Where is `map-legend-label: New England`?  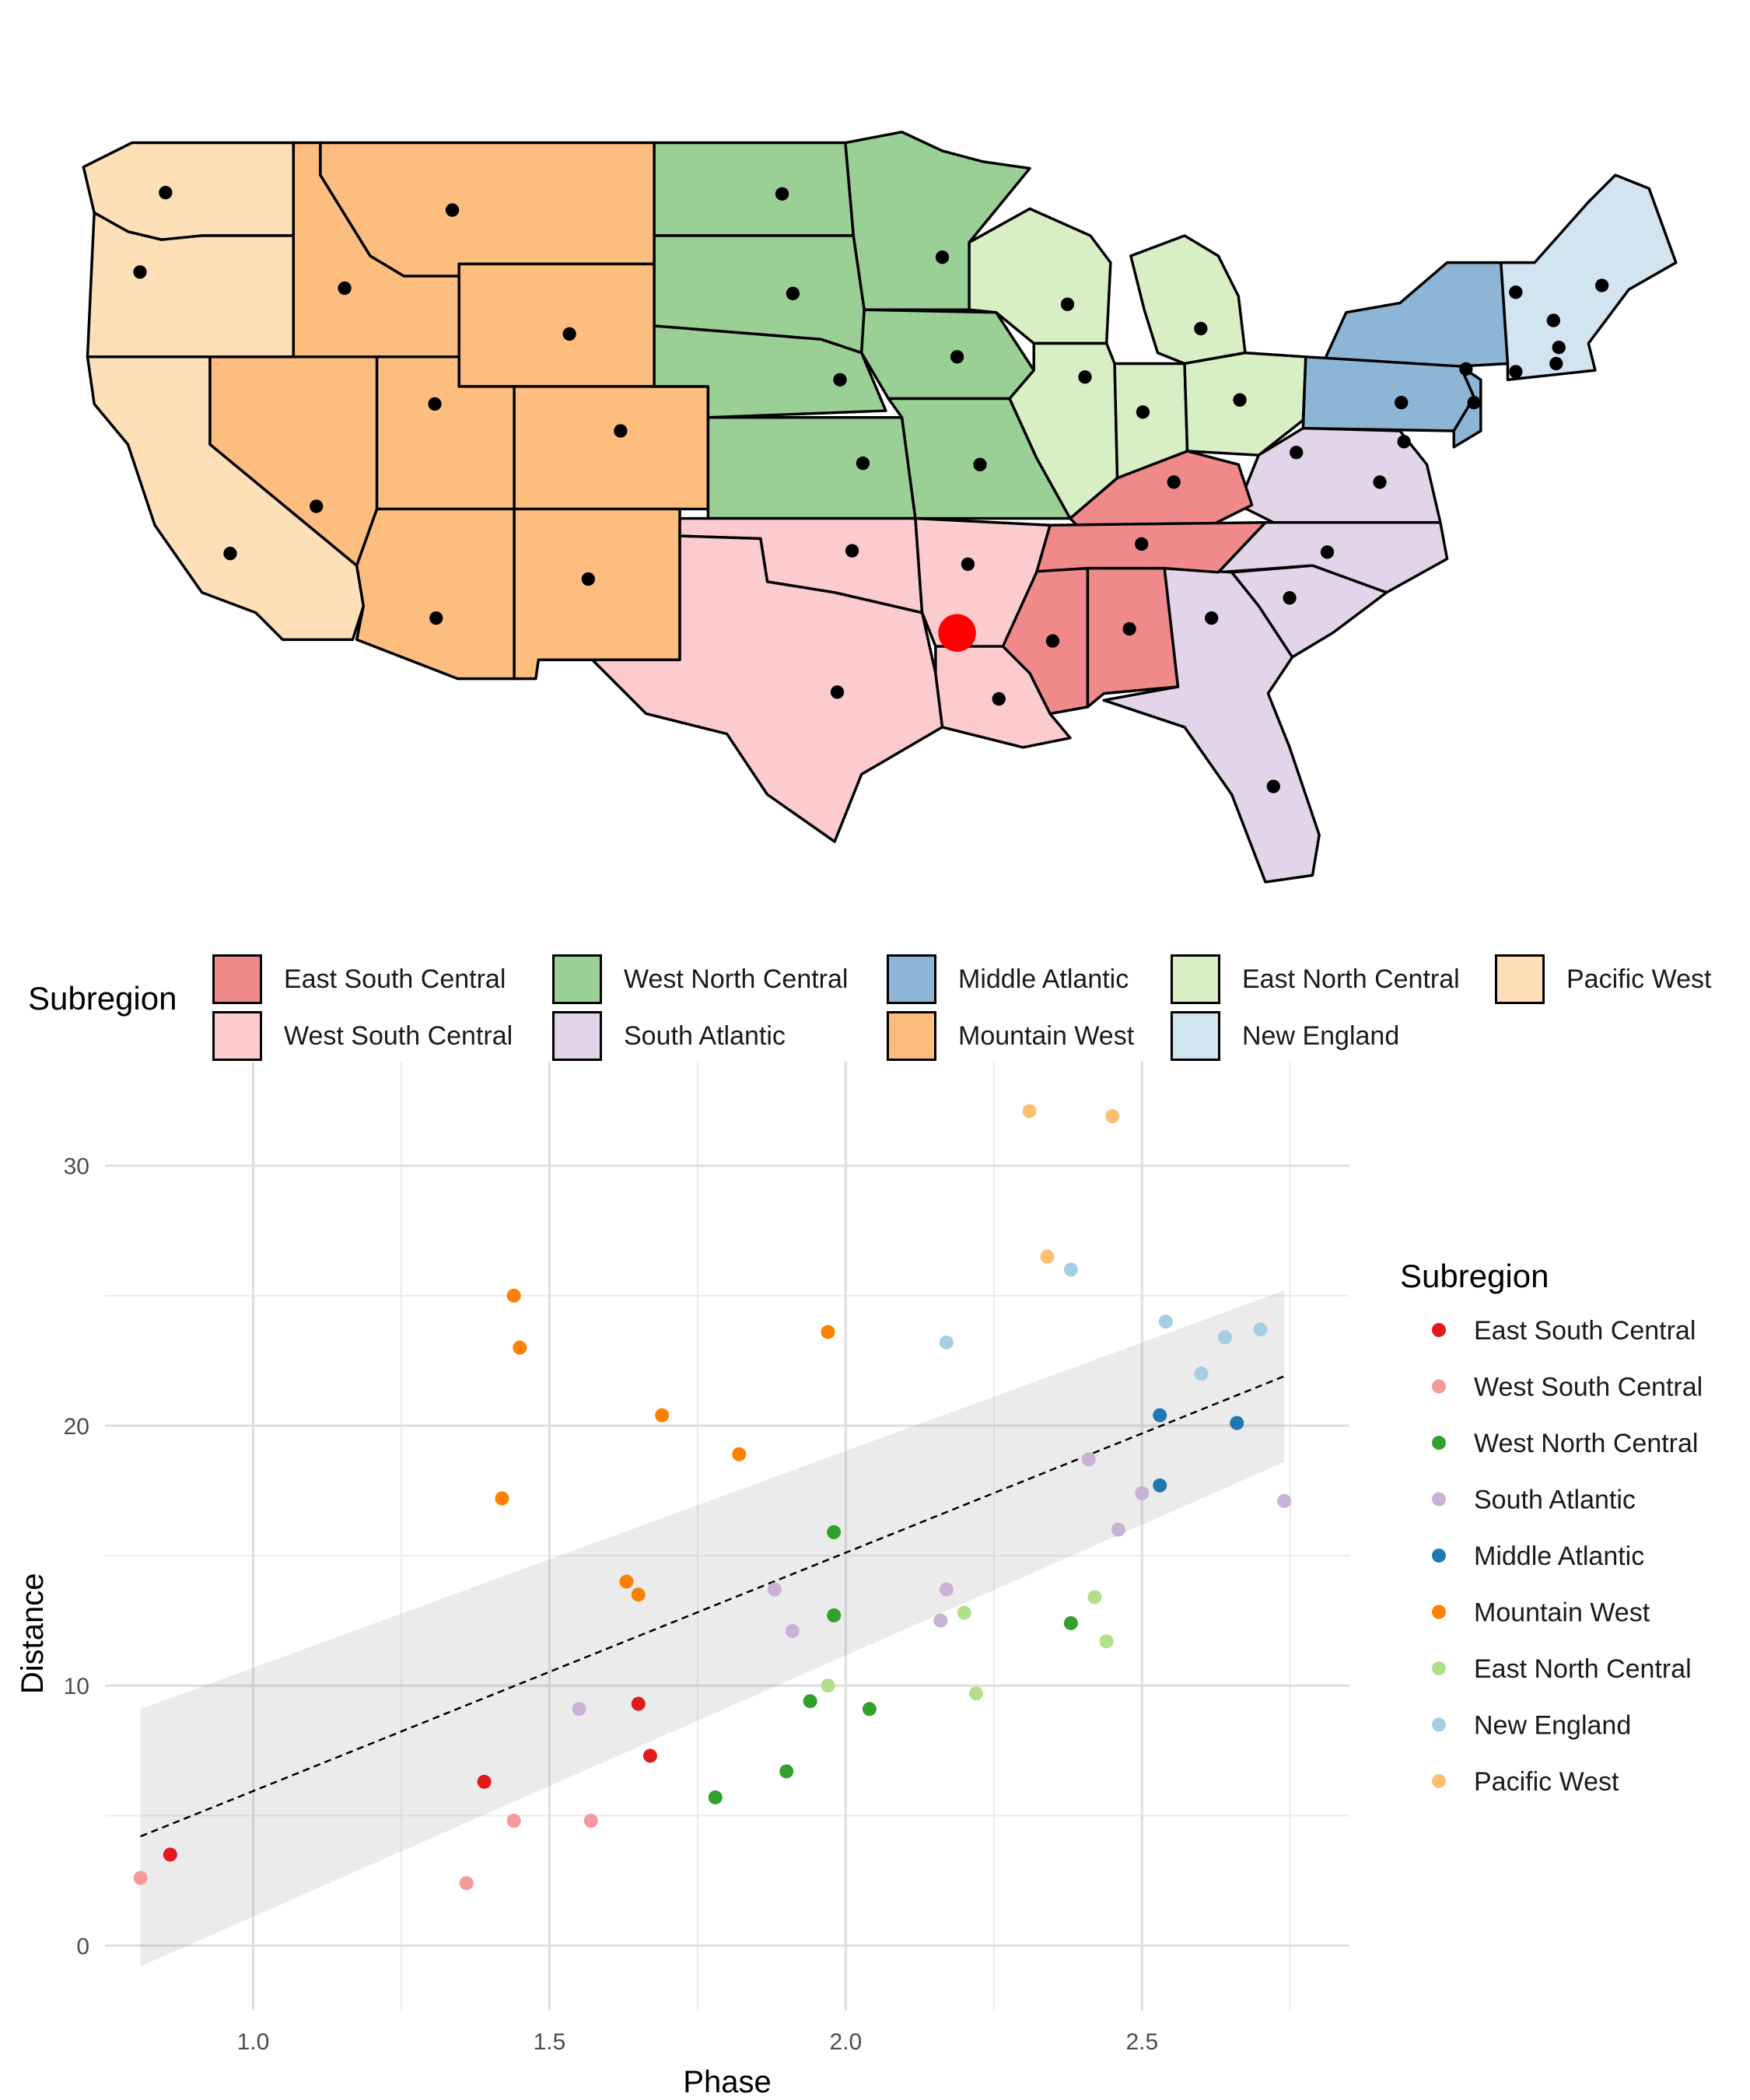
map-legend-label: New England is located at coordinates (1321, 1035).